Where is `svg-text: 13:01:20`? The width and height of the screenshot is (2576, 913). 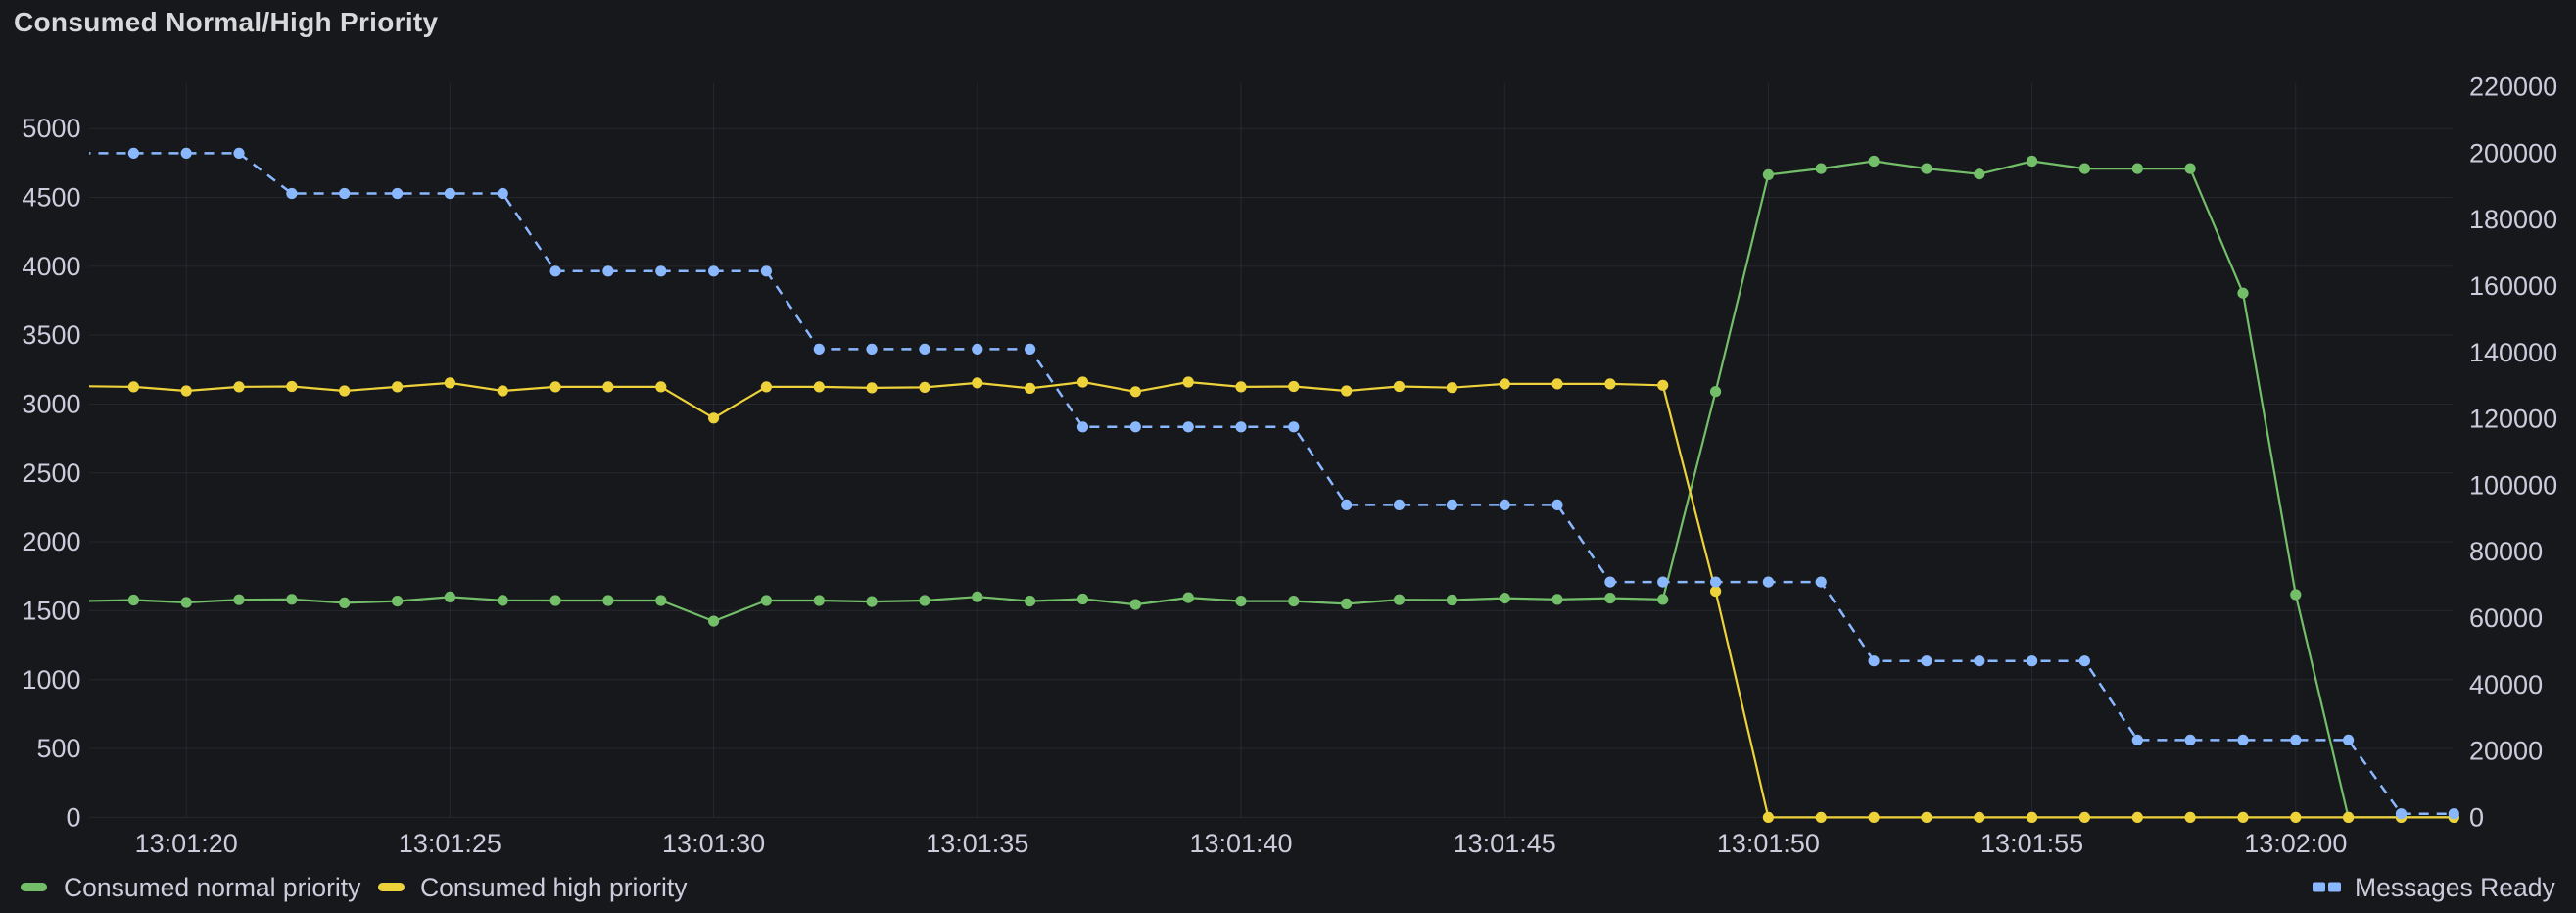 svg-text: 13:01:20 is located at coordinates (186, 843).